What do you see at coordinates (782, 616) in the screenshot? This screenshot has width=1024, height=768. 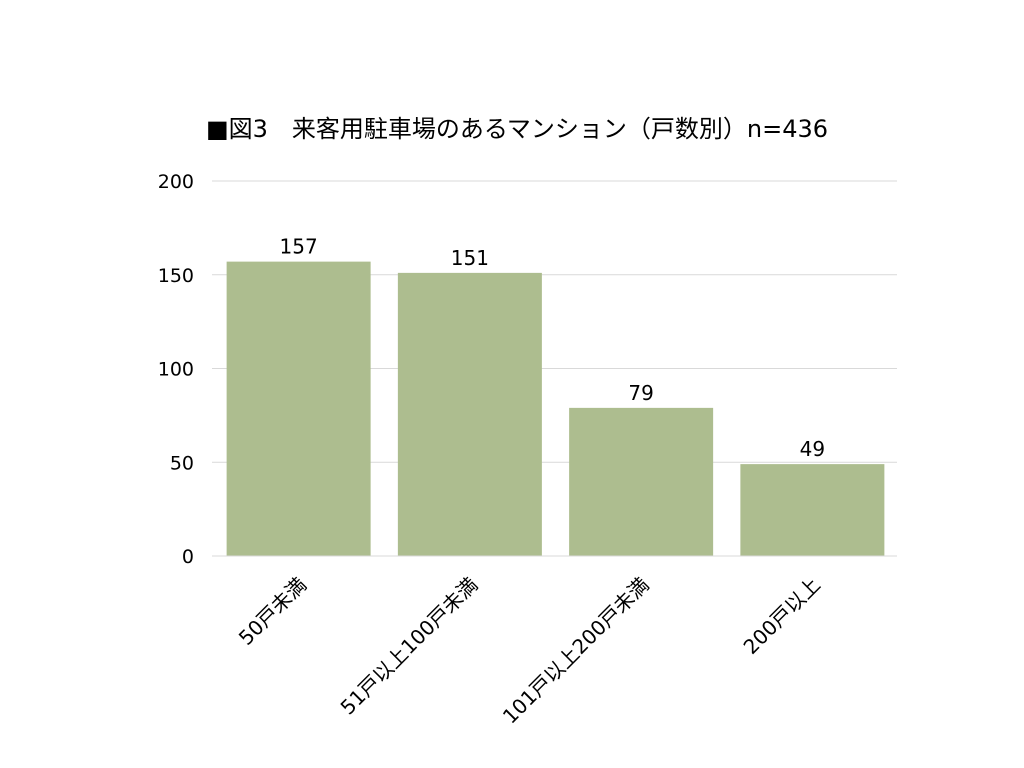 I see `category-label: 200戸以上` at bounding box center [782, 616].